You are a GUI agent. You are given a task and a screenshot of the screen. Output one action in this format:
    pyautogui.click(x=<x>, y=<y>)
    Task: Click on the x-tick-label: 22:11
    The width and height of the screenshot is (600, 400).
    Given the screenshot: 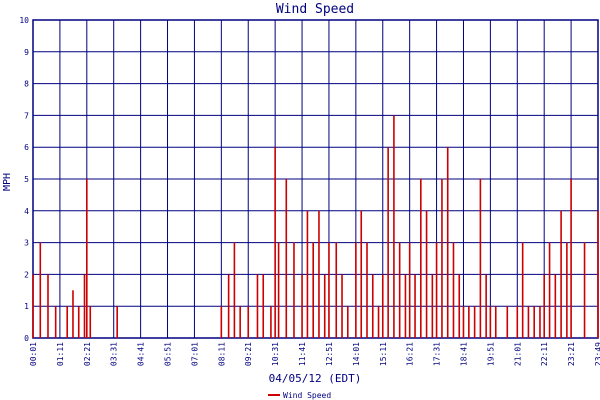 What is the action you would take?
    pyautogui.click(x=544, y=354)
    